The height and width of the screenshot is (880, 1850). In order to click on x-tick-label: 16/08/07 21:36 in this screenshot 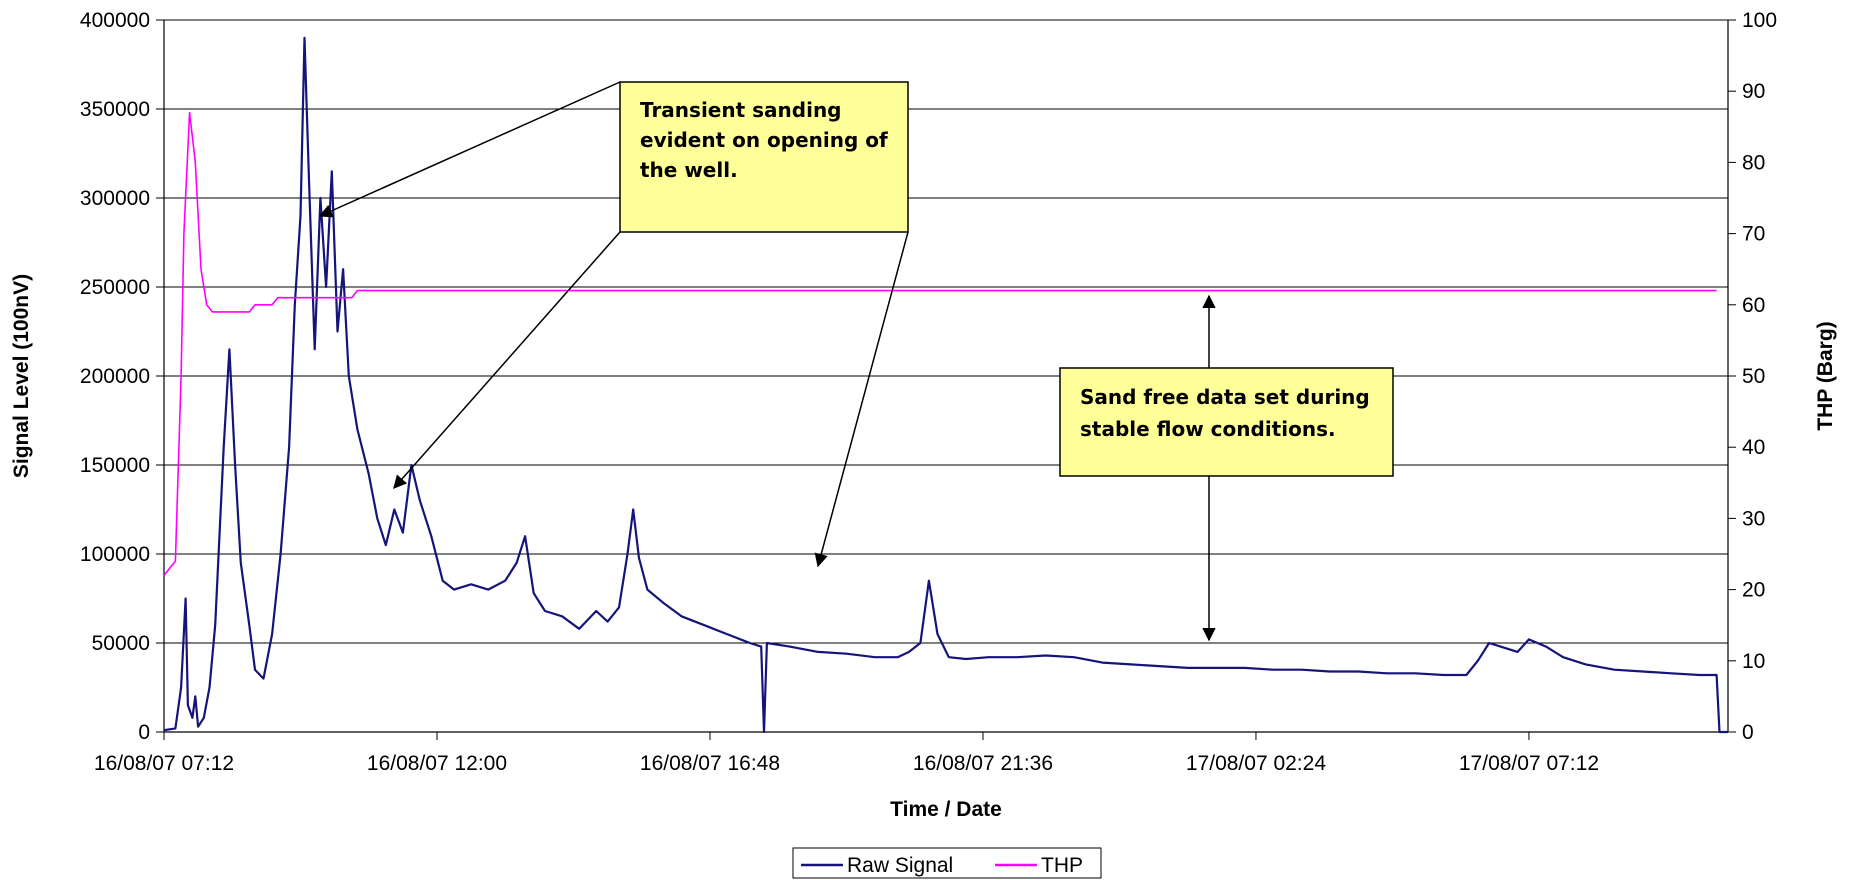, I will do `click(983, 763)`.